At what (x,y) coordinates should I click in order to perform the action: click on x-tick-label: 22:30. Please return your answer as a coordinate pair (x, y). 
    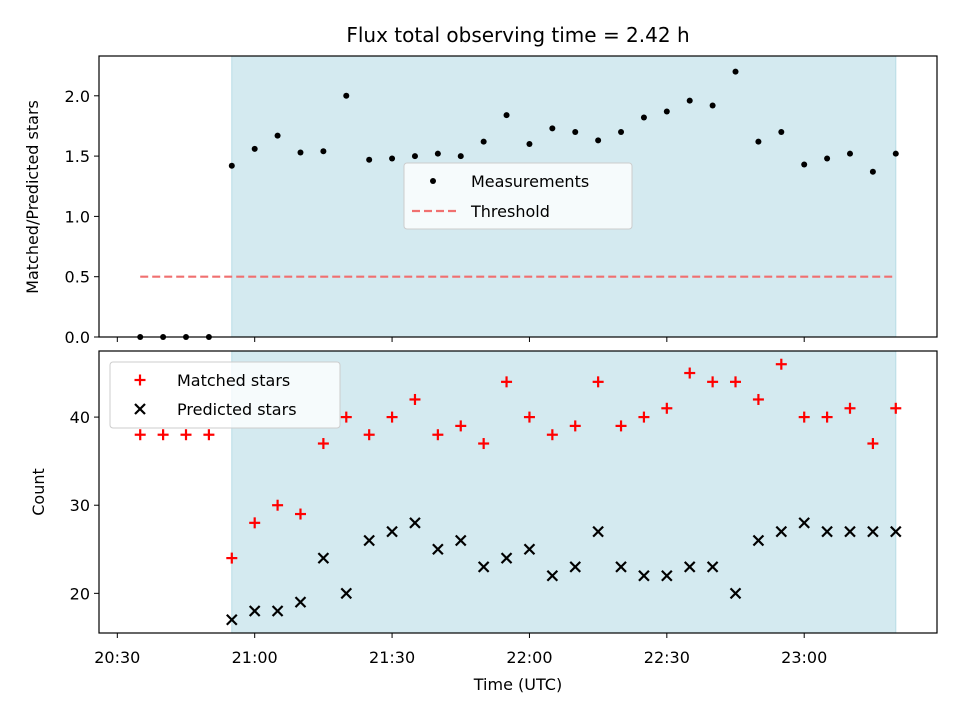
    Looking at the image, I should click on (667, 657).